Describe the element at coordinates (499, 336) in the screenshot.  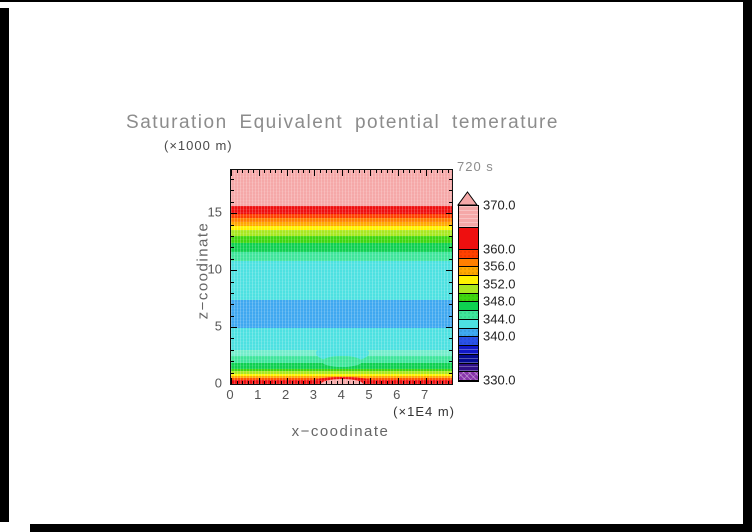
I see `colorbar-label: 340.0` at that location.